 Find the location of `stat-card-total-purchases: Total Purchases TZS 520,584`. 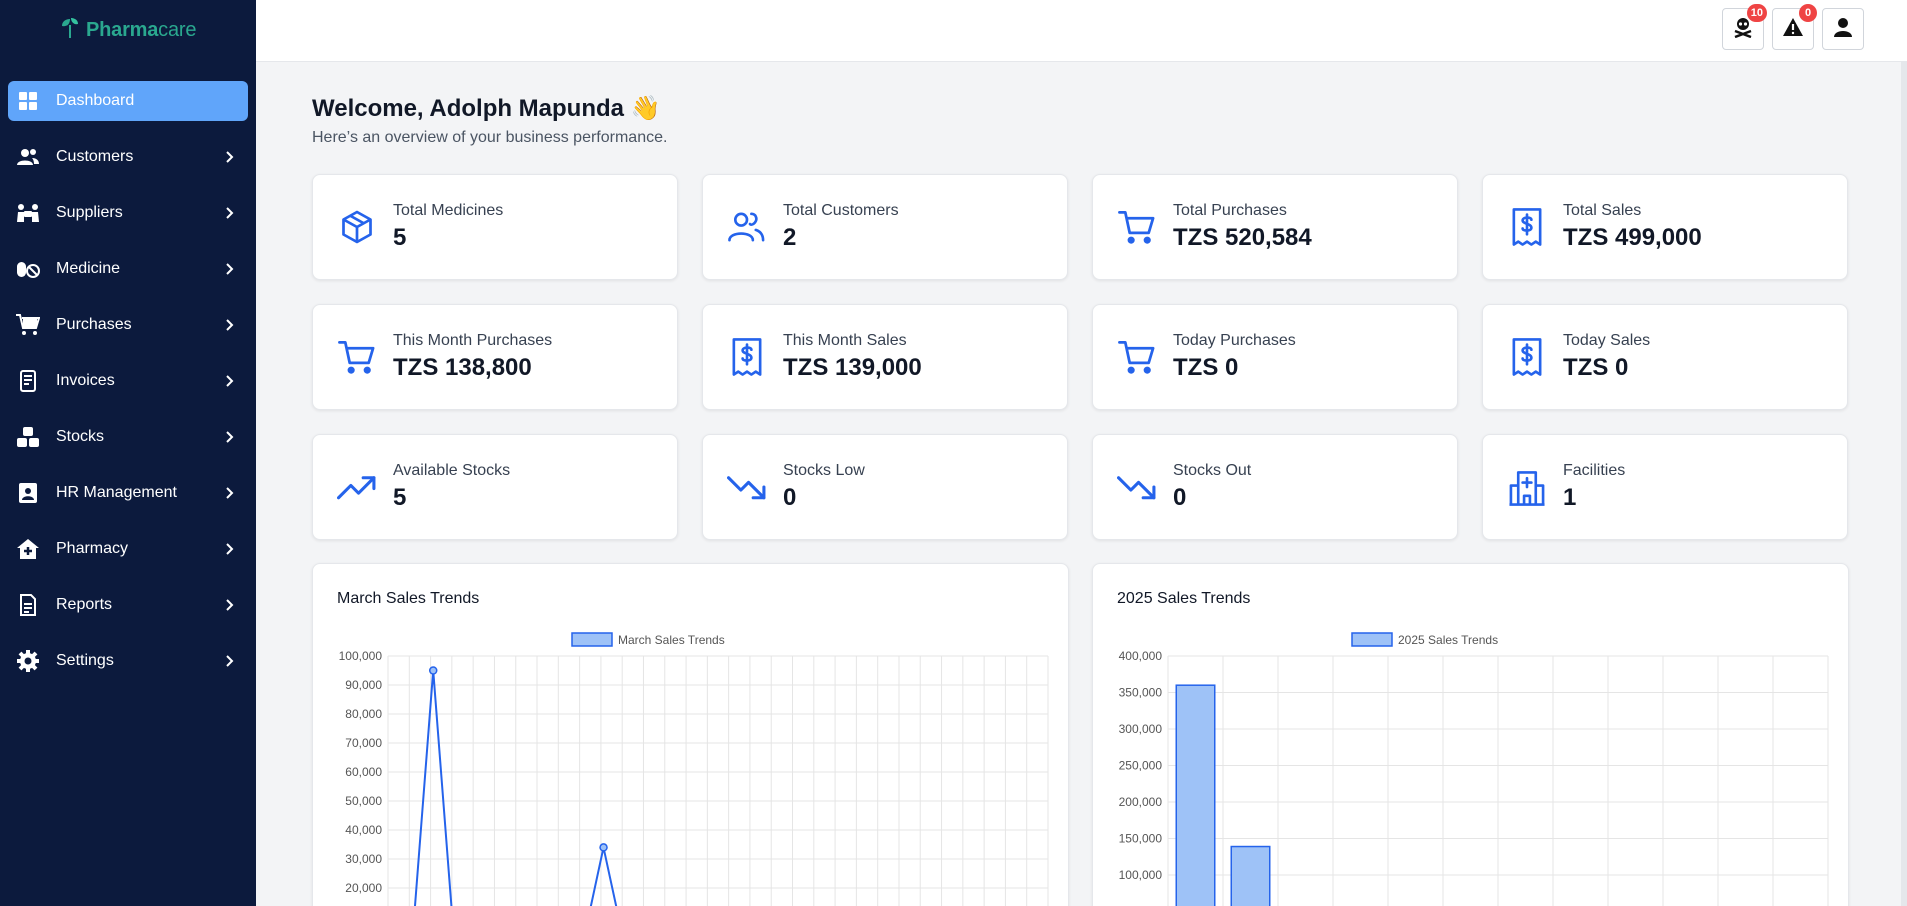

stat-card-total-purchases: Total Purchases TZS 520,584 is located at coordinates (1275, 227).